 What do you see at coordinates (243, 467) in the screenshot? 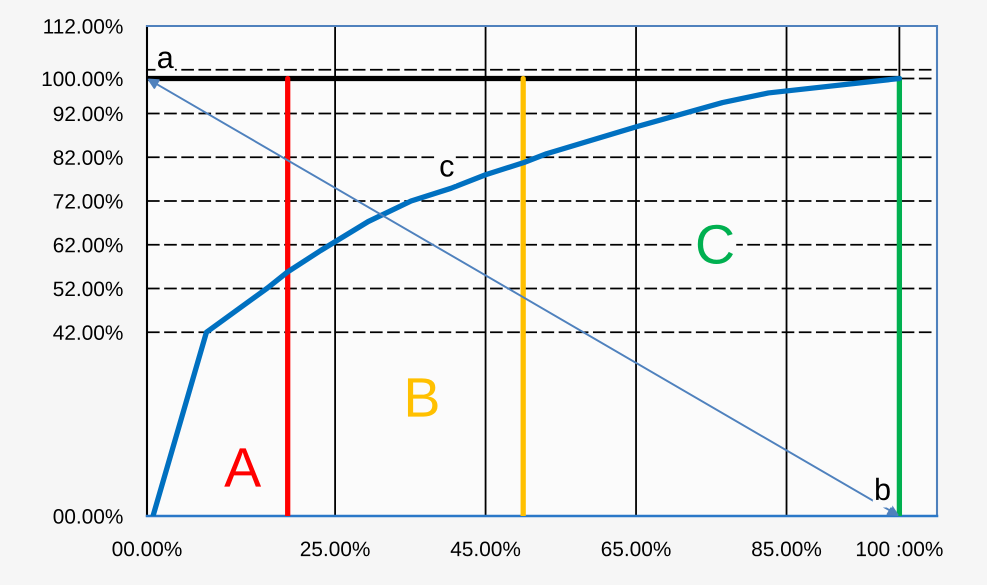
I see `series-label: A` at bounding box center [243, 467].